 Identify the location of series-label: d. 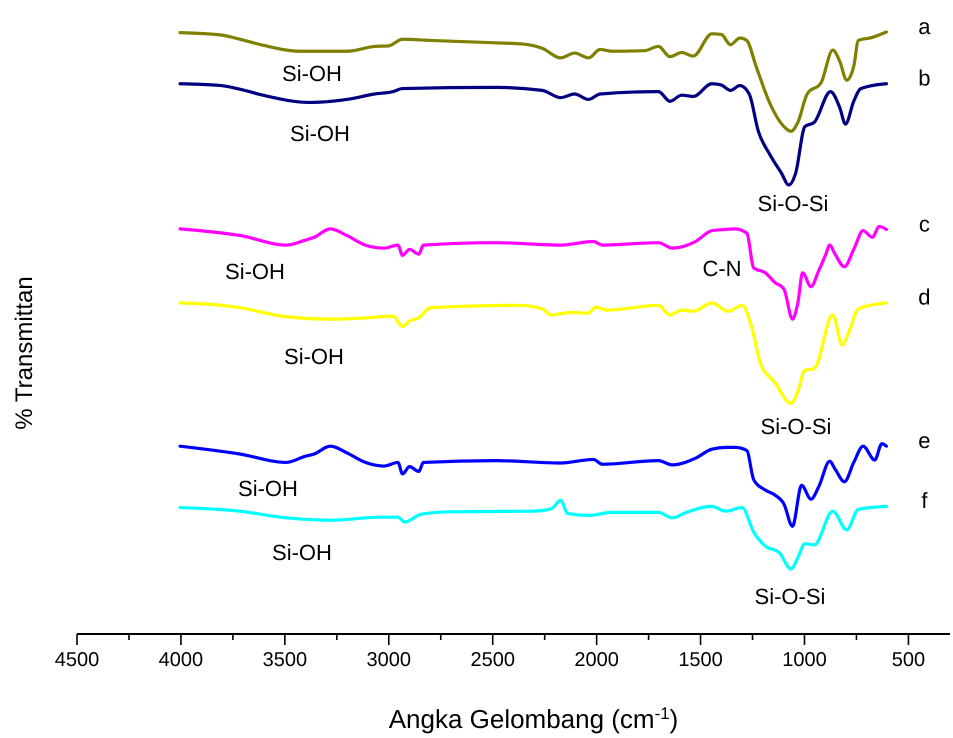
(924, 297).